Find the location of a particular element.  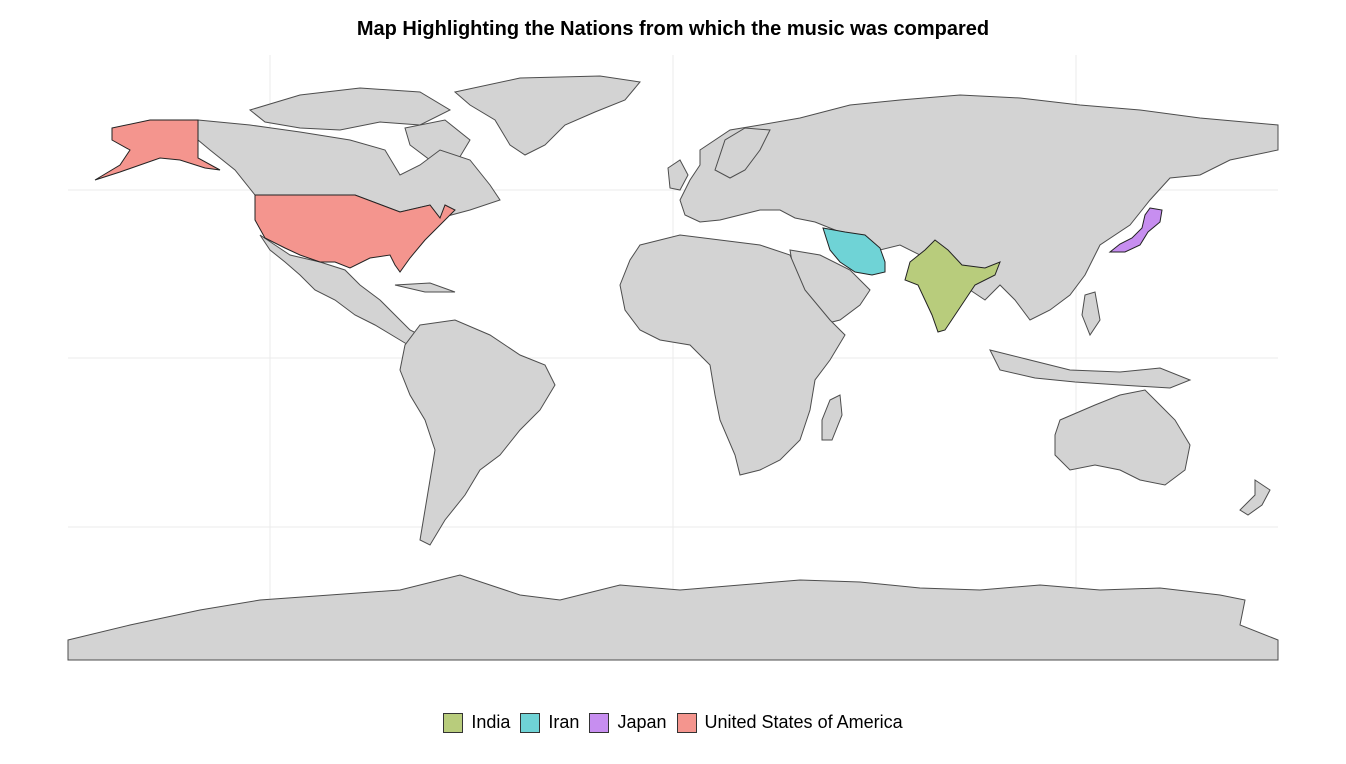

madagascar-shape is located at coordinates (832, 417).